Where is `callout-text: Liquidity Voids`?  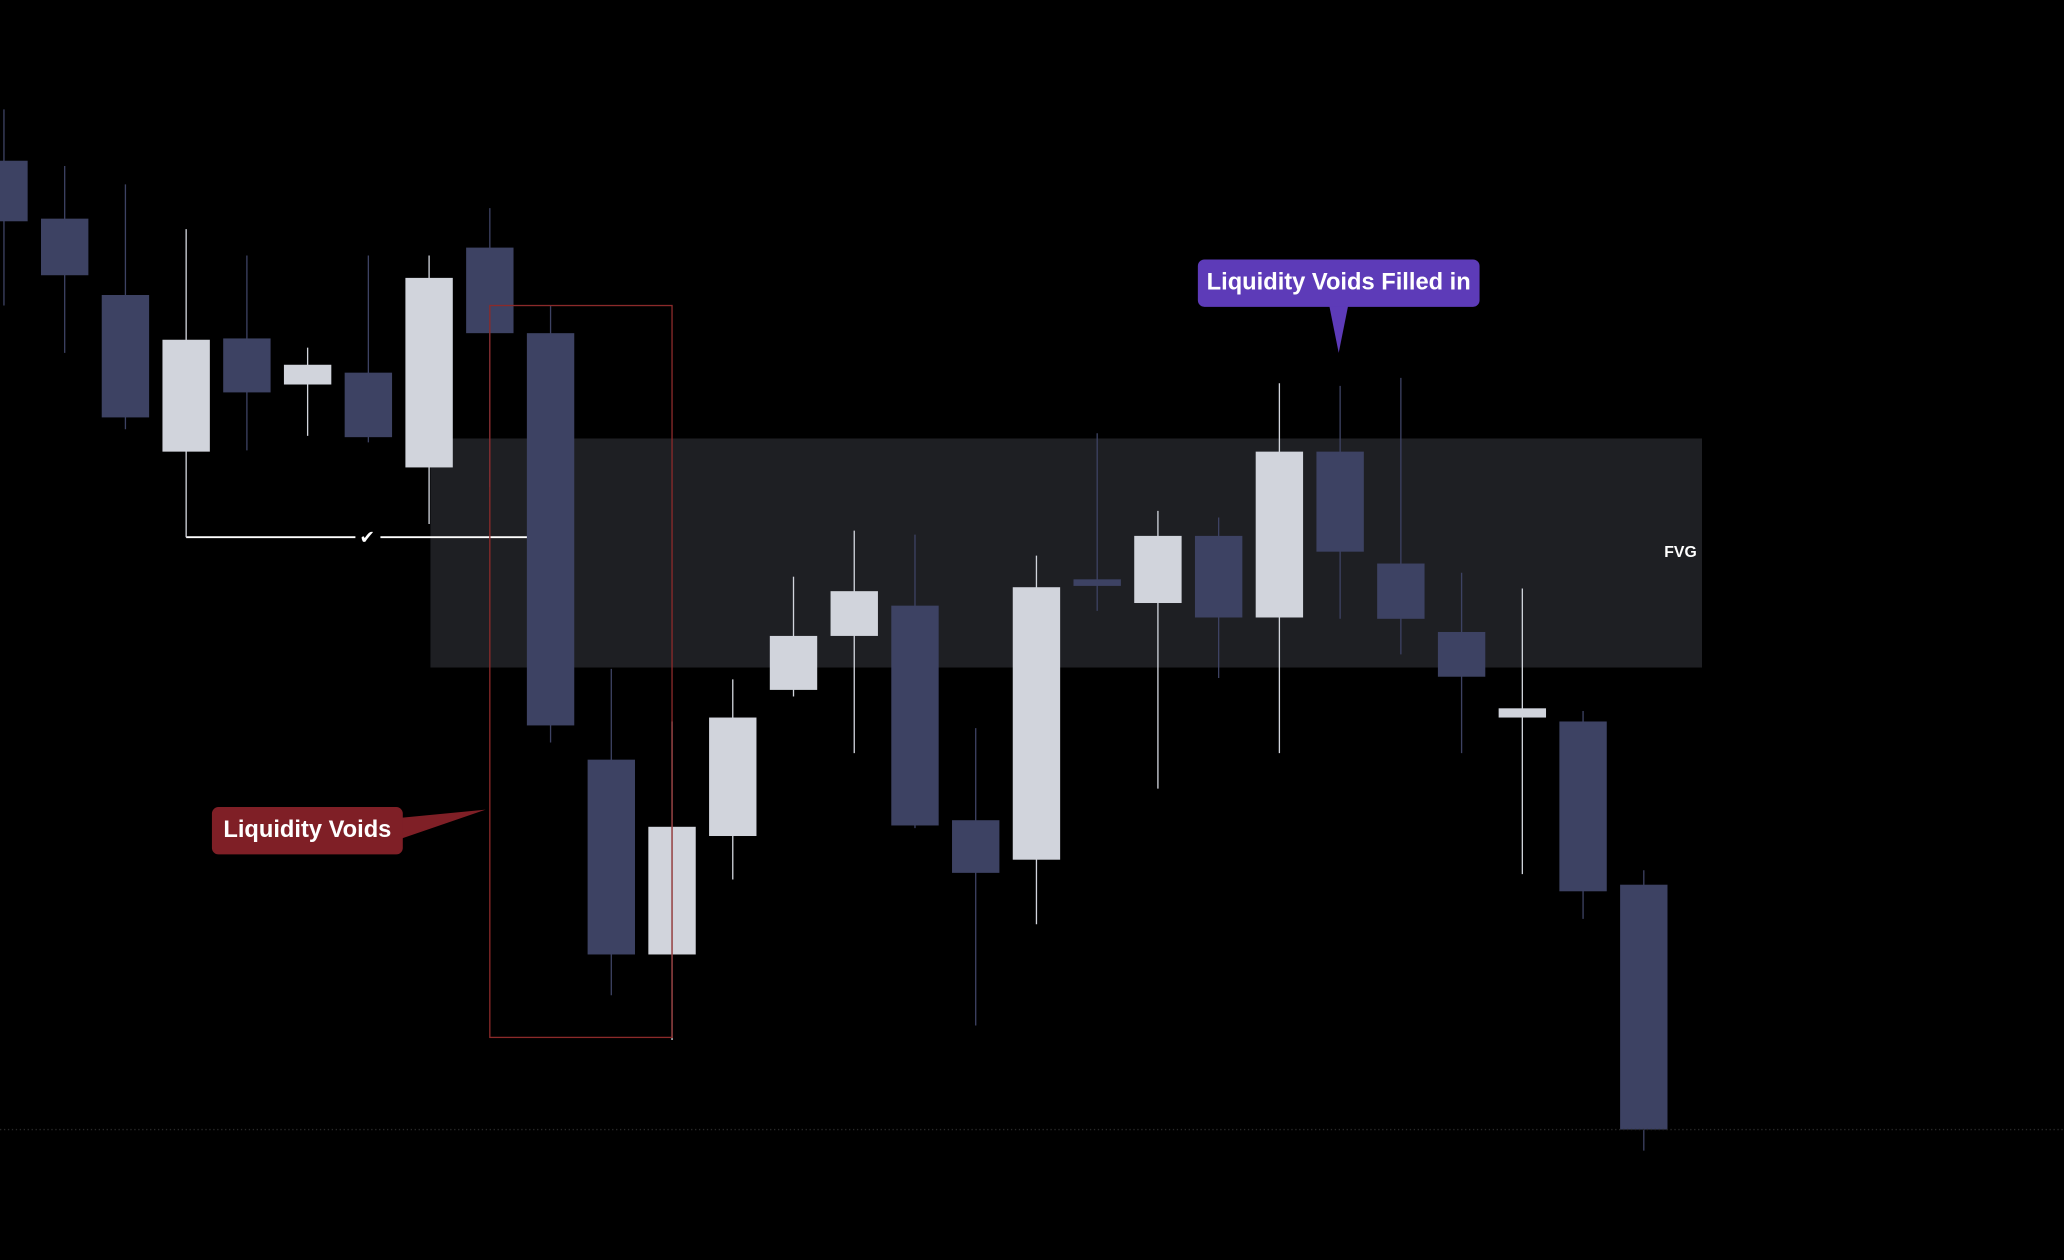
callout-text: Liquidity Voids is located at coordinates (307, 830).